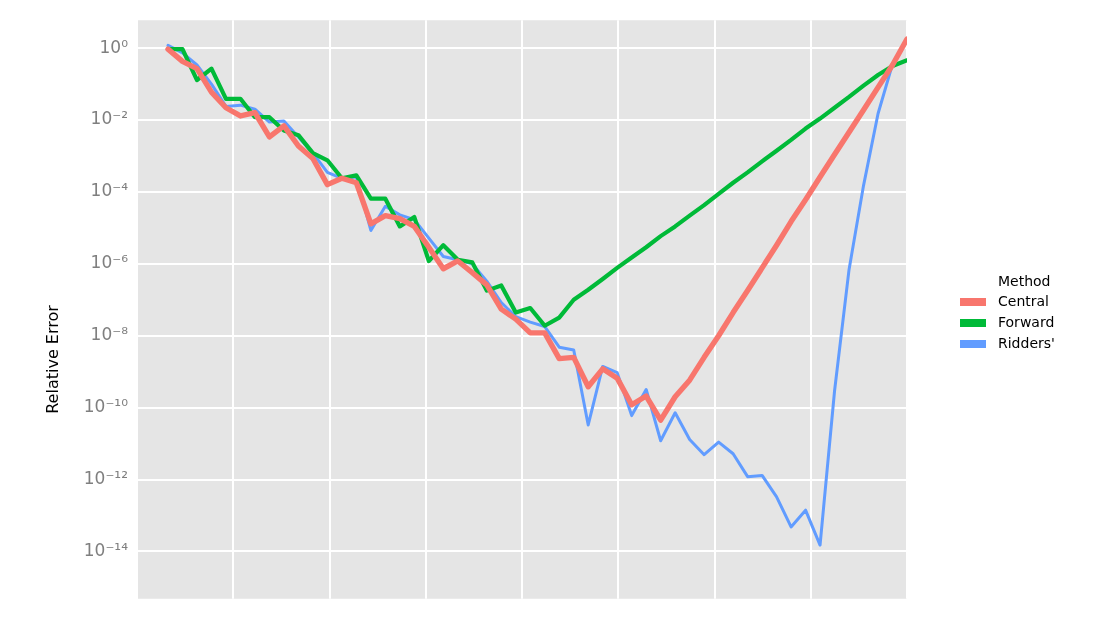  What do you see at coordinates (109, 190) in the screenshot?
I see `y-tick-label: 10⁻⁴` at bounding box center [109, 190].